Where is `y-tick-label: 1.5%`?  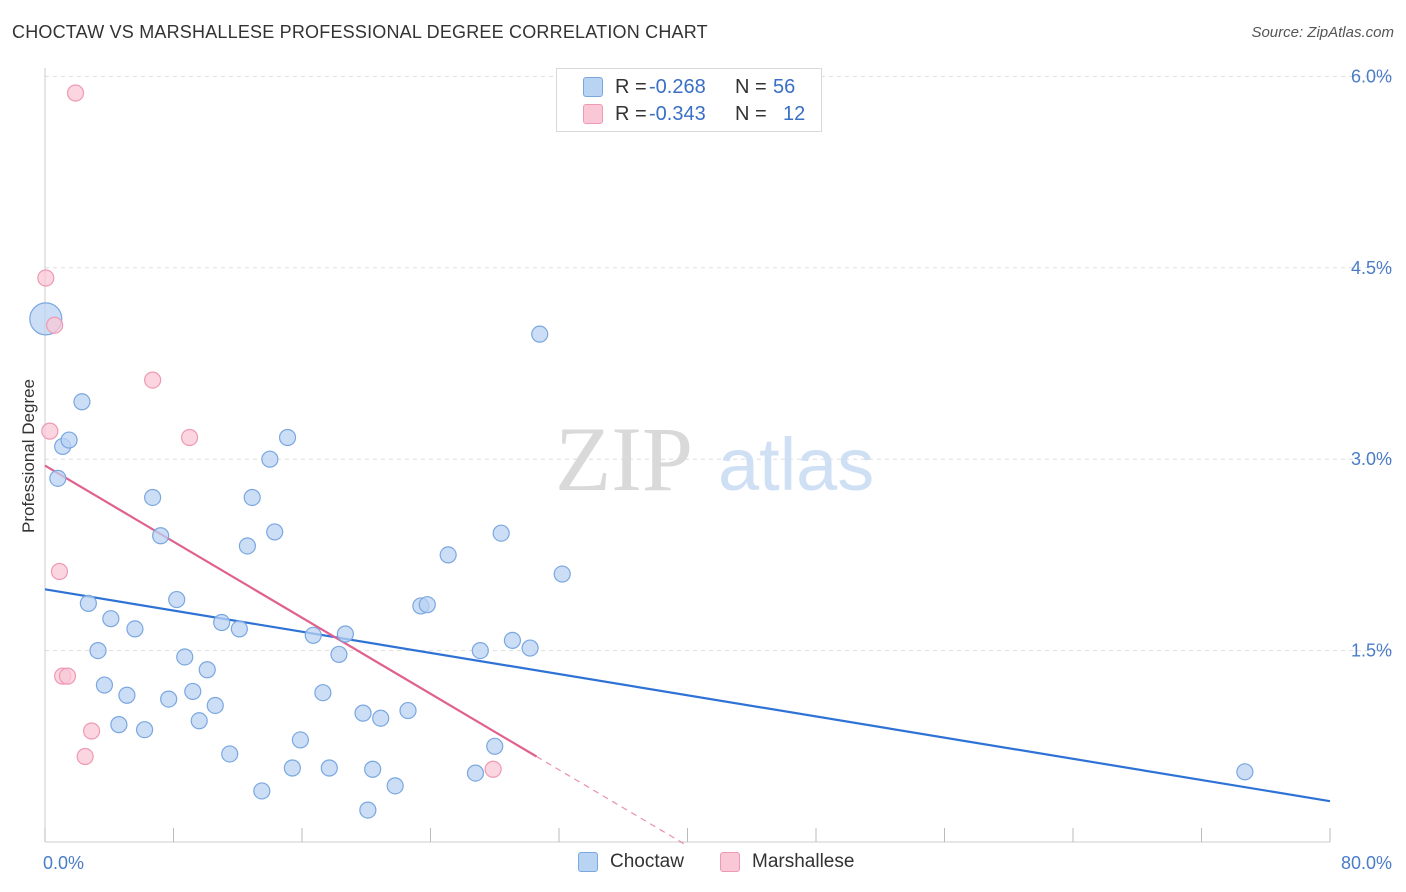
y-tick-label: 1.5% is located at coordinates (1371, 651).